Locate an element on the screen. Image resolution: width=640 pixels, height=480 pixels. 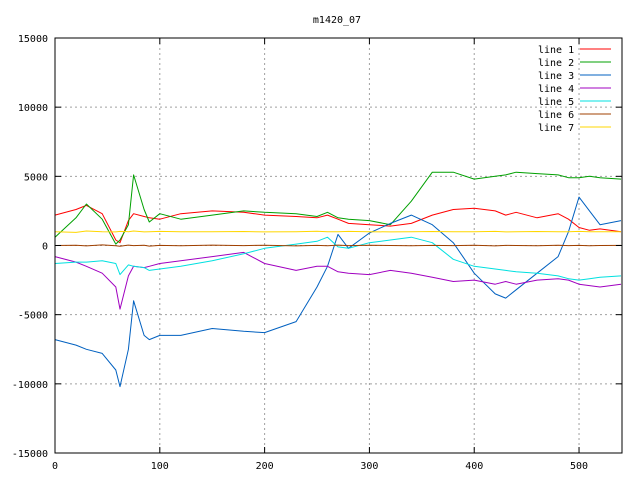
x-tick-label: 0 is located at coordinates (55, 466).